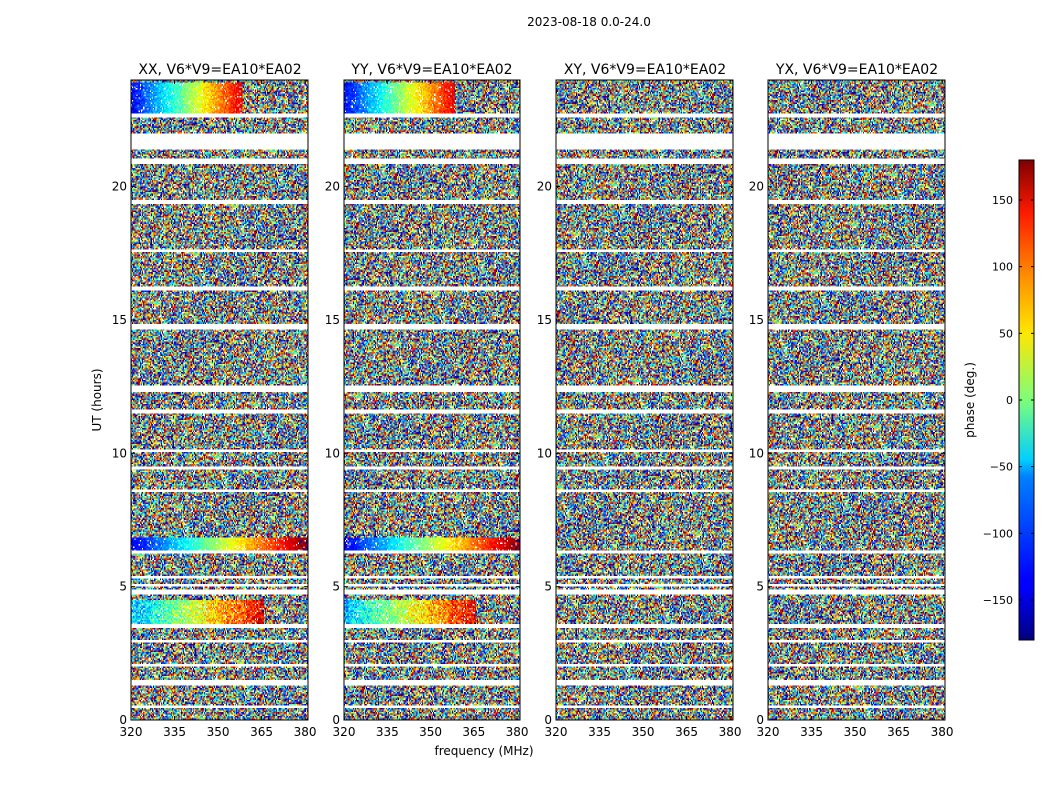  I want to click on panel-frame-yx, so click(856, 400).